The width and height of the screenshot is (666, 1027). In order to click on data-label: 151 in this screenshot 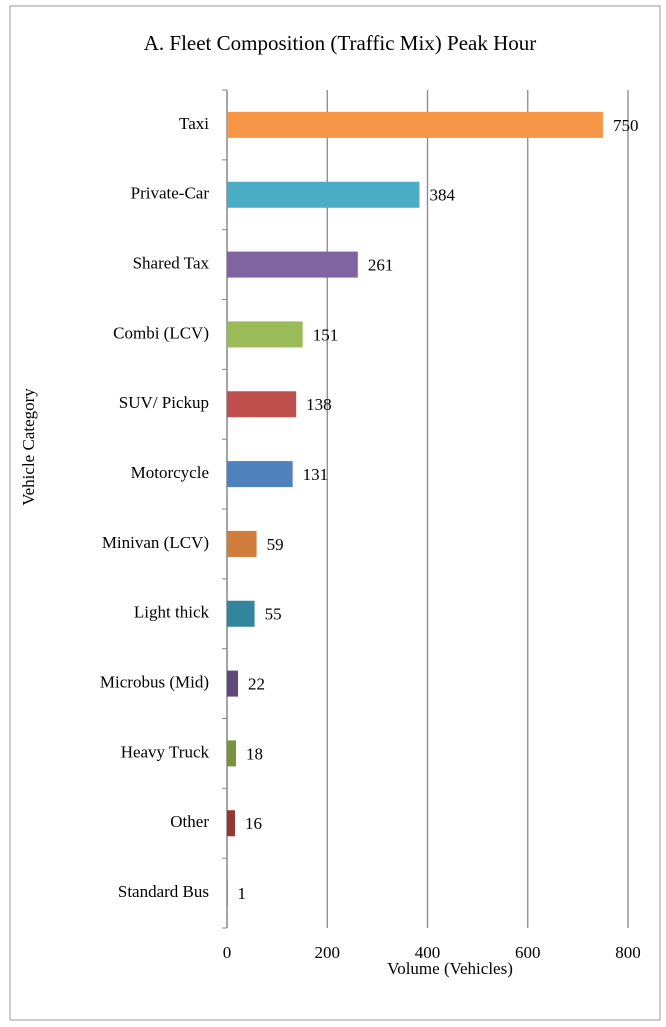, I will do `click(326, 334)`.